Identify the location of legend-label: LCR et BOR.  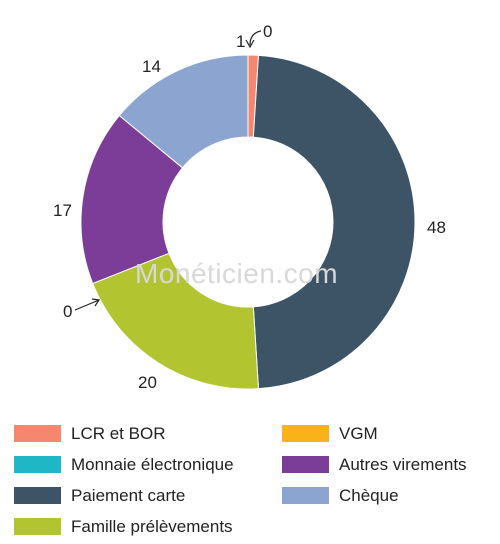
(118, 433).